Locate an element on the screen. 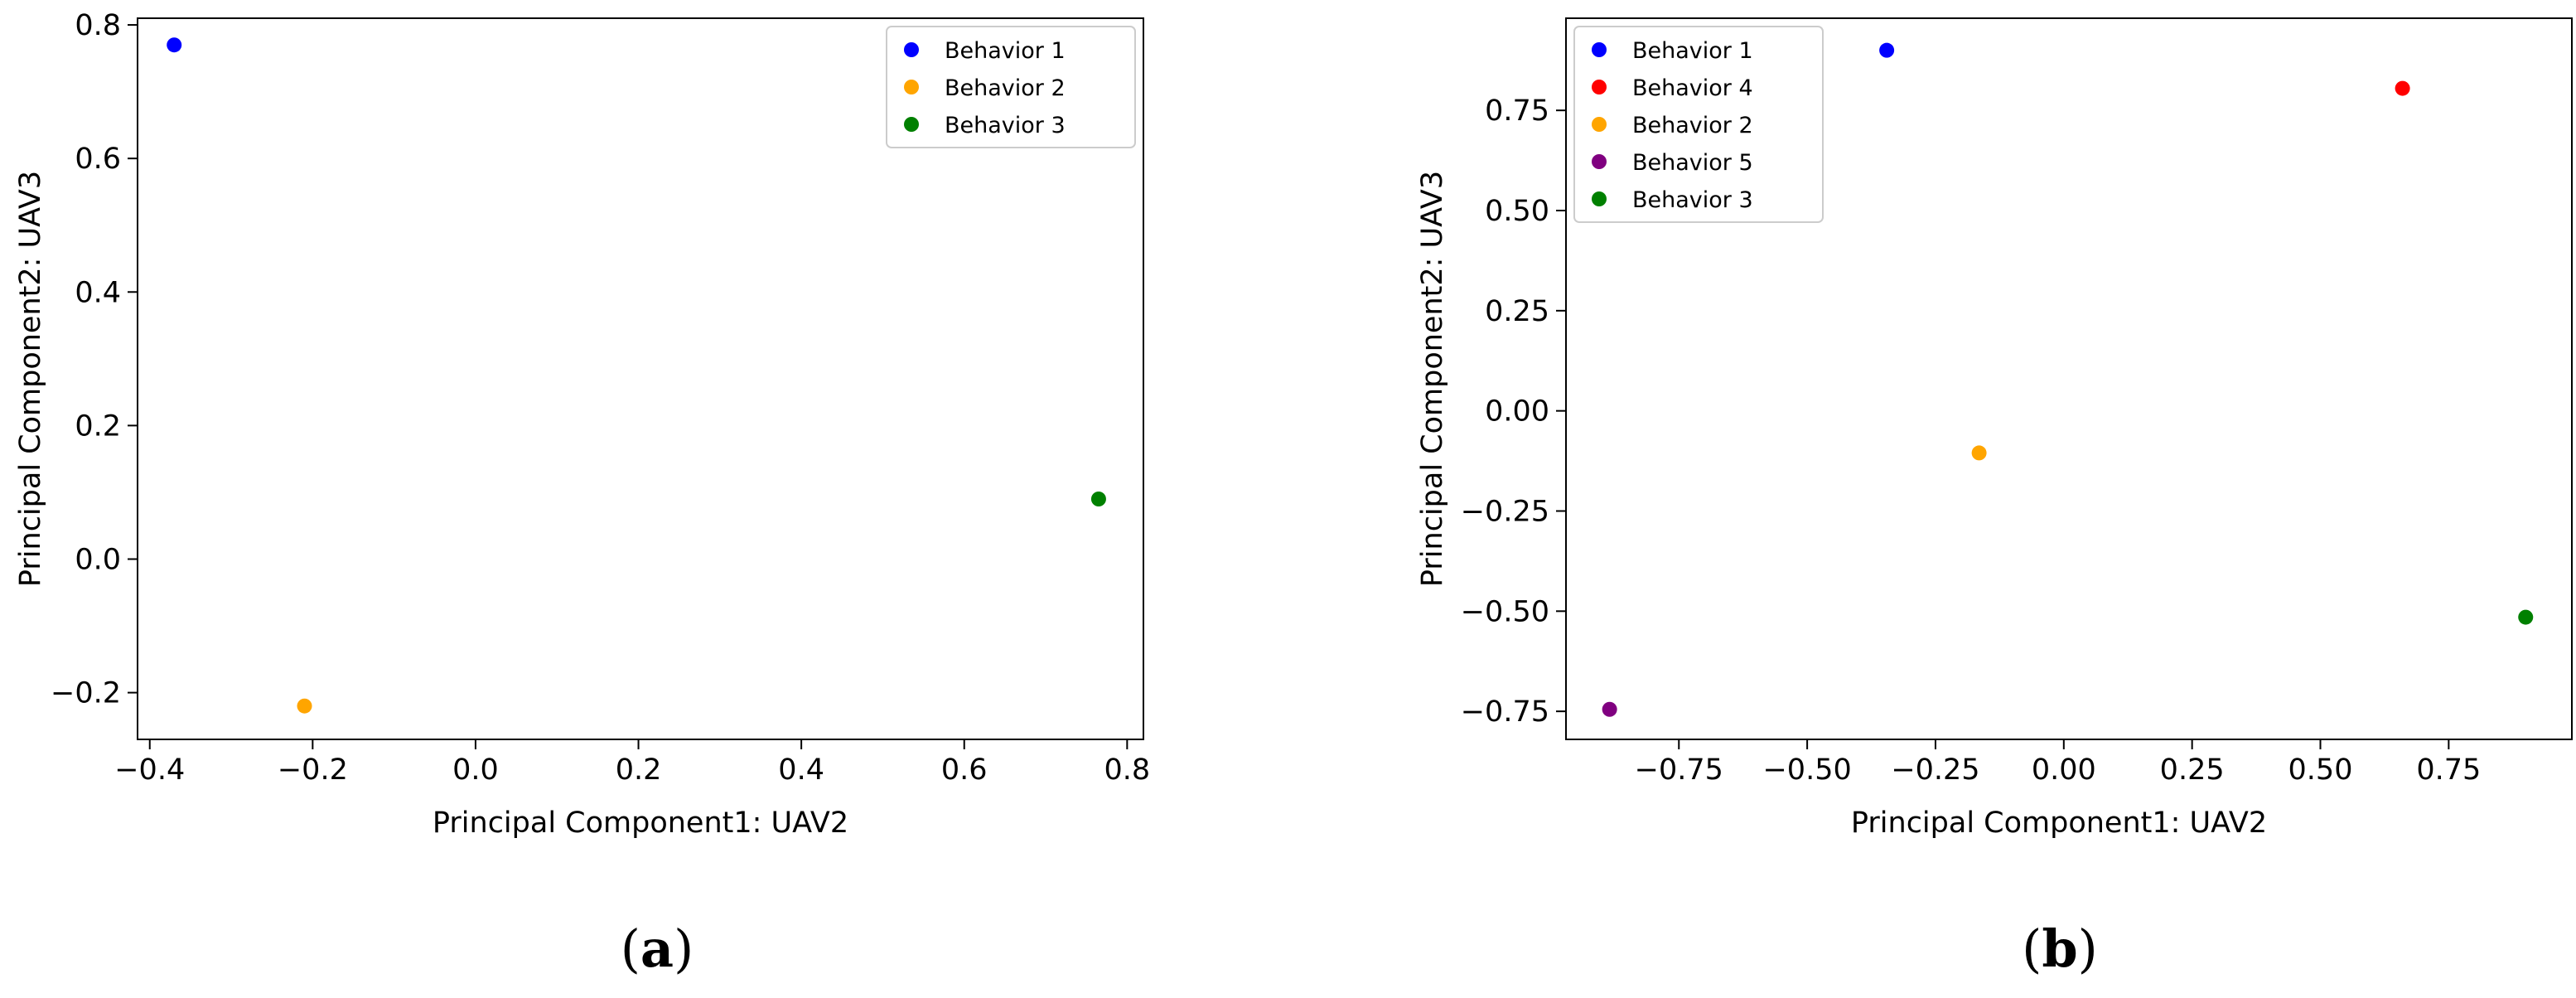 This screenshot has width=2576, height=998. x-tick-label: −0.25 is located at coordinates (1935, 770).